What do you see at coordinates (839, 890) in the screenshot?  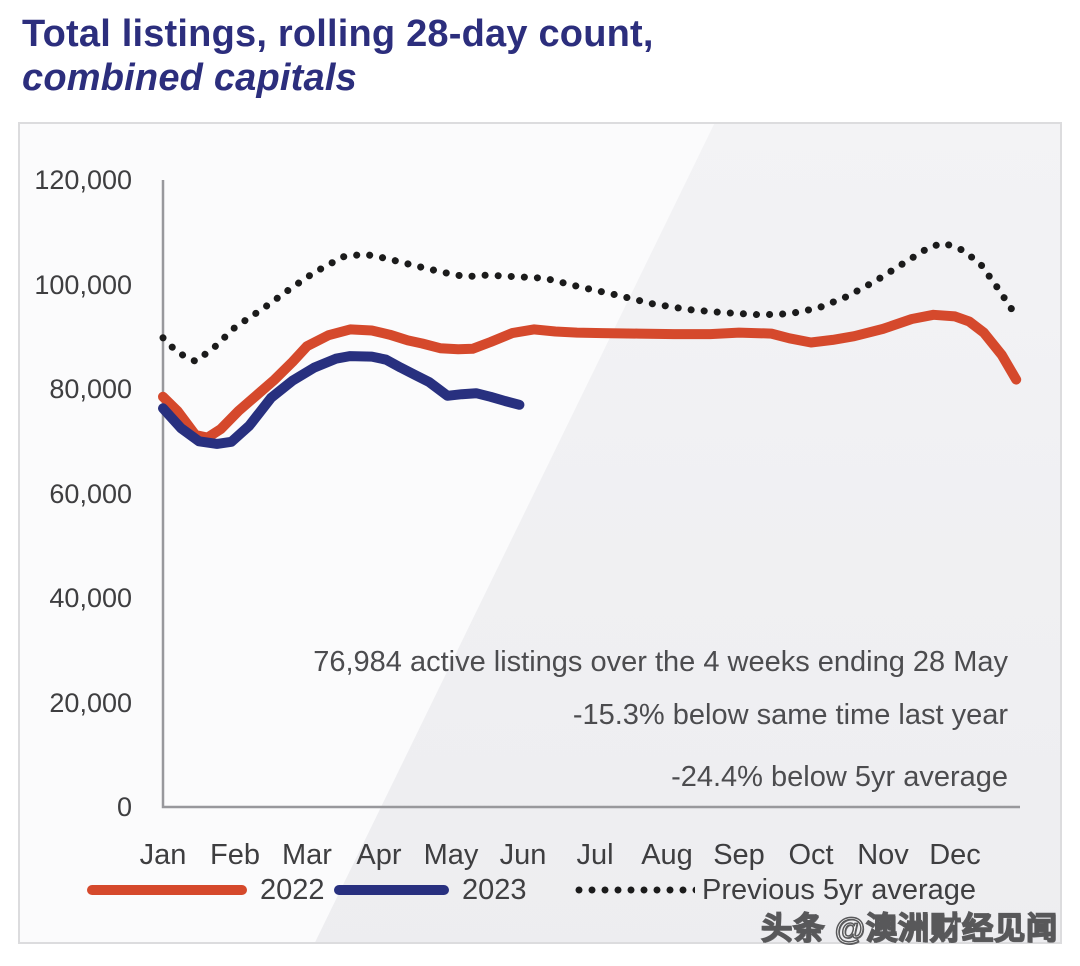 I see `legend-label-5yr-average: Previous 5yr average` at bounding box center [839, 890].